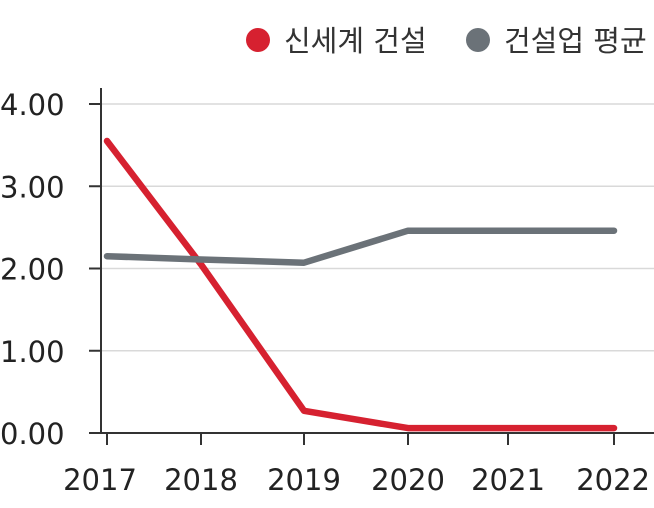 Image resolution: width=654 pixels, height=508 pixels. What do you see at coordinates (32, 352) in the screenshot?
I see `y-tick-label: 1.00` at bounding box center [32, 352].